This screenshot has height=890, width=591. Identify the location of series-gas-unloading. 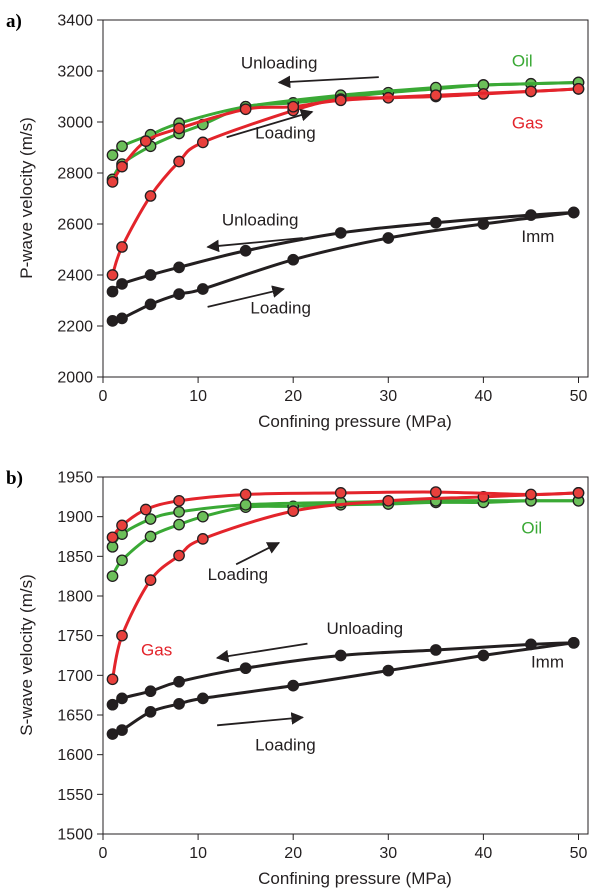
(345, 135).